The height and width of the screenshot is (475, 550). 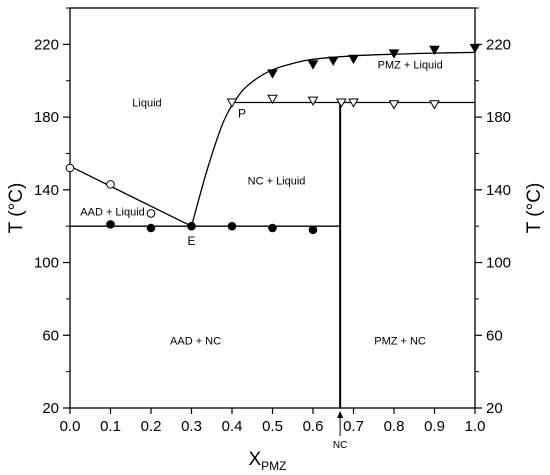 I want to click on x-axis-title: XPMZ, so click(x=267, y=461).